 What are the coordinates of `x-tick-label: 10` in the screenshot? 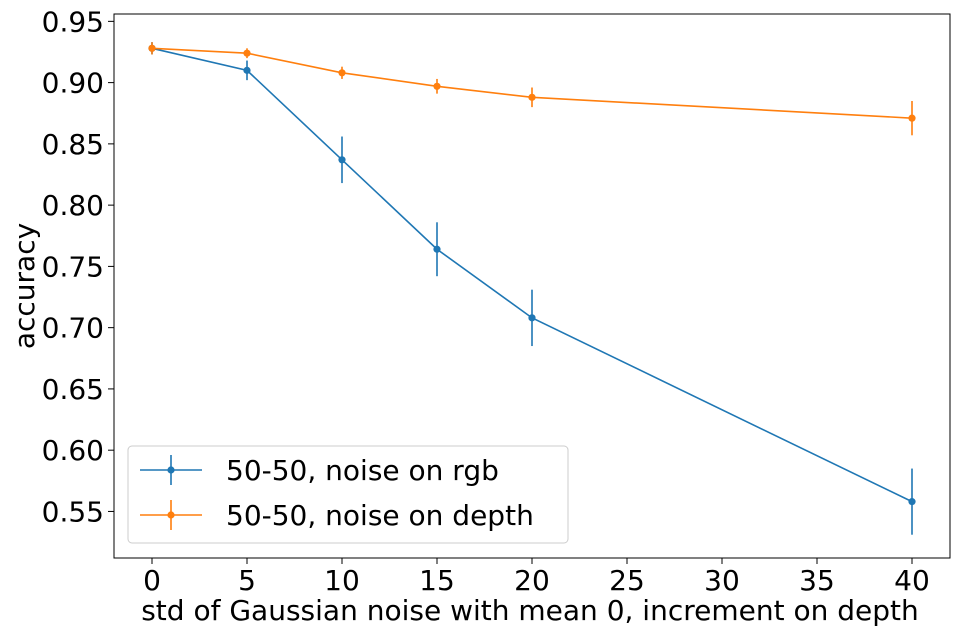 It's located at (342, 580).